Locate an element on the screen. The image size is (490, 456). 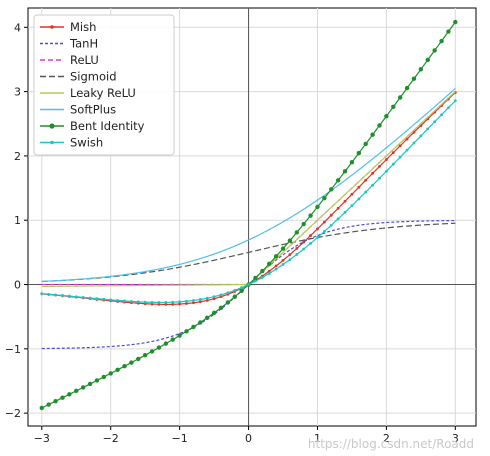
y-tick-label: 2 is located at coordinates (17, 156).